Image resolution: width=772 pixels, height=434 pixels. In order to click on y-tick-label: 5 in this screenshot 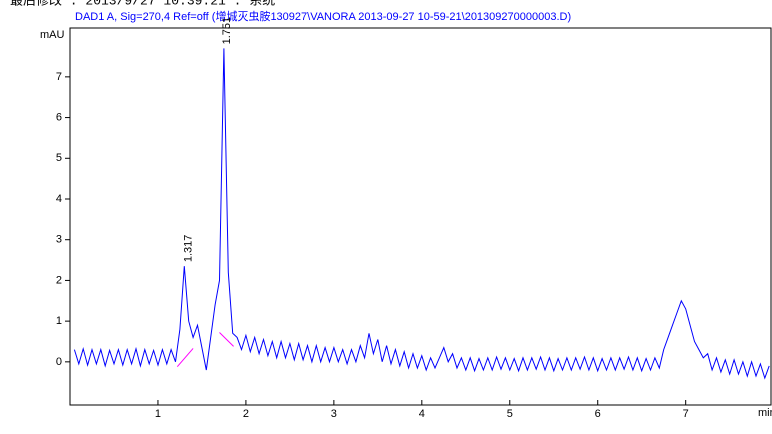, I will do `click(59, 158)`.